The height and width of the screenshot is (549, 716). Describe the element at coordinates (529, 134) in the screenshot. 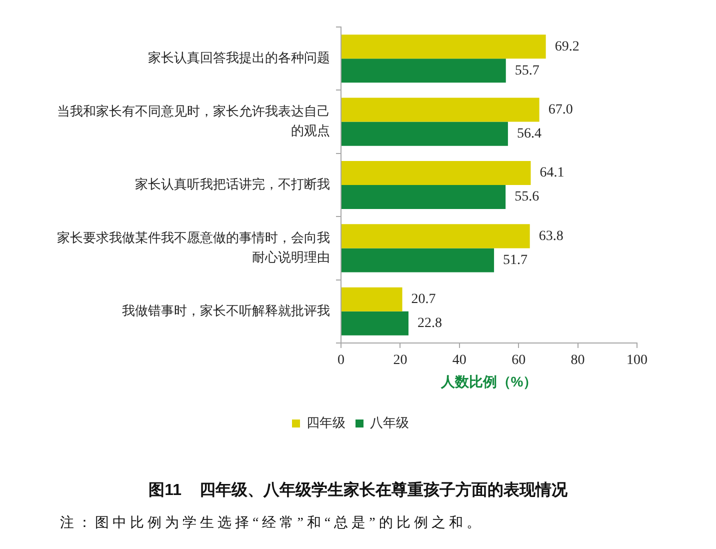

I see `data-label: 56.4` at that location.